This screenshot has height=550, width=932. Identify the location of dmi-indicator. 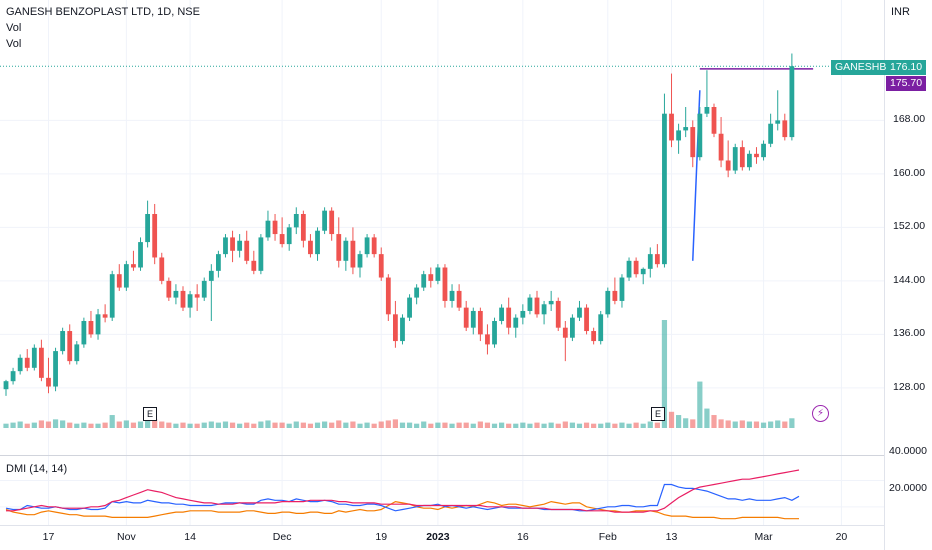
(402, 494).